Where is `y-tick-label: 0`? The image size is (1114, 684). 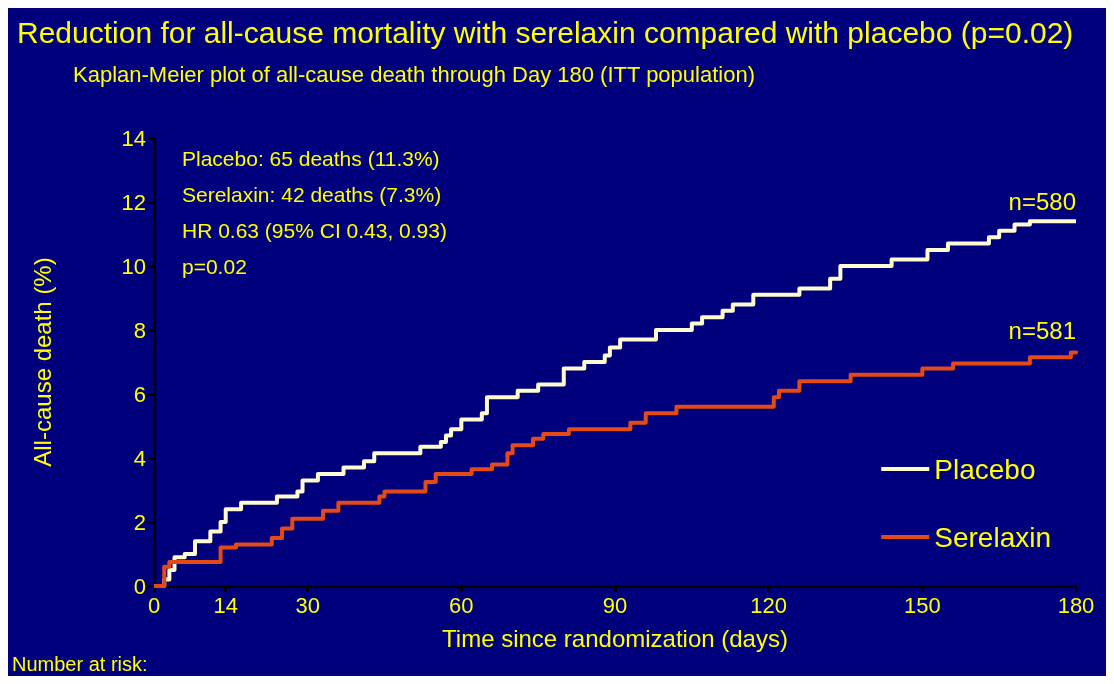 y-tick-label: 0 is located at coordinates (139, 586).